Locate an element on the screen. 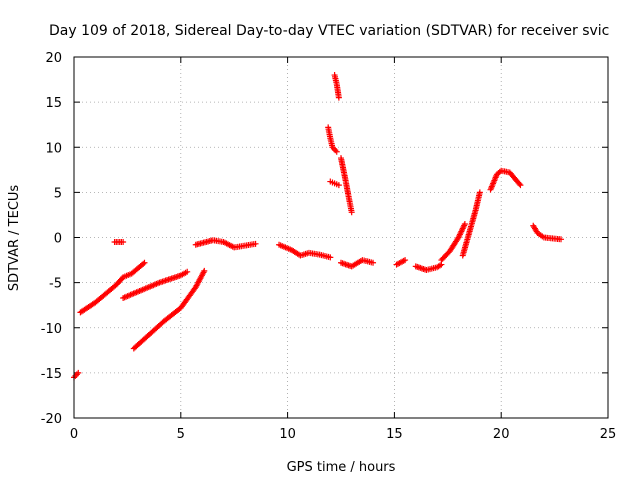  y-axis-label: SDTVAR / TECUs is located at coordinates (14, 238).